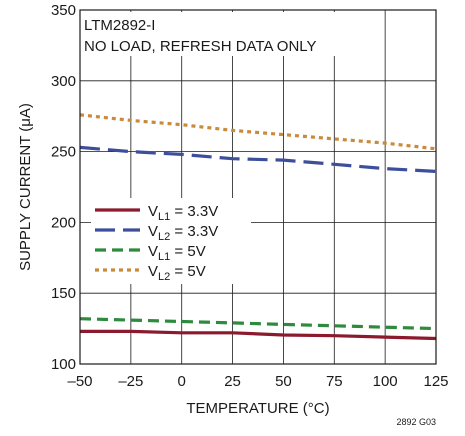 The image size is (465, 436). Describe the element at coordinates (63, 364) in the screenshot. I see `y-tick-label: 100` at that location.